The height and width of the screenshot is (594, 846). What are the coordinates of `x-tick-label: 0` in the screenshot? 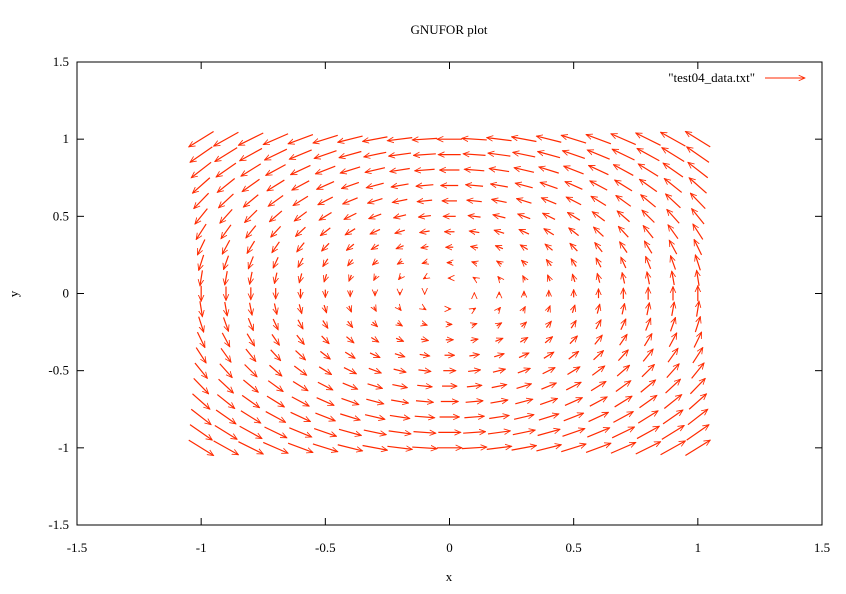 It's located at (449, 547).